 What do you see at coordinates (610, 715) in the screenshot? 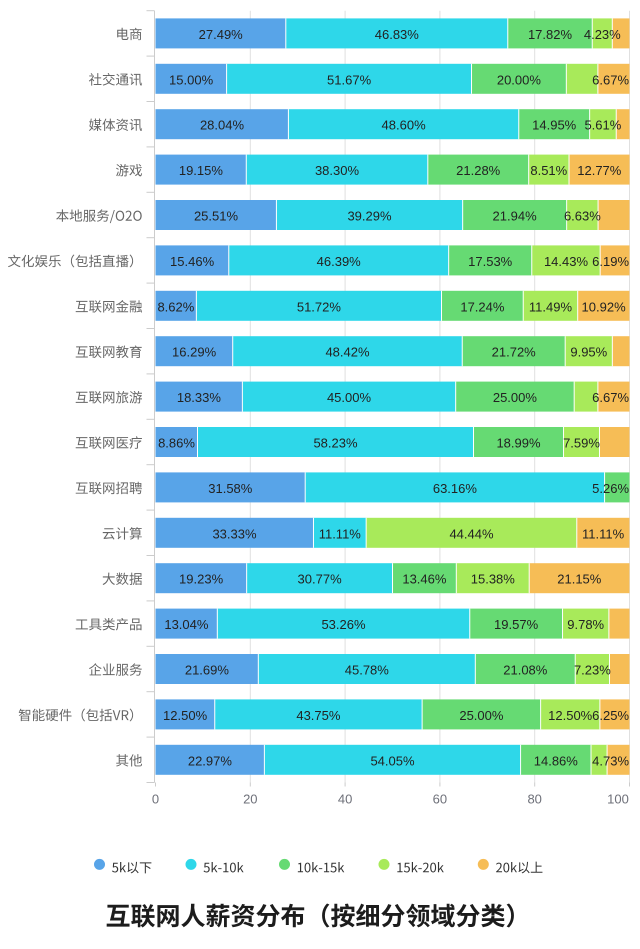
I see `svg-text: 6.25%` at bounding box center [610, 715].